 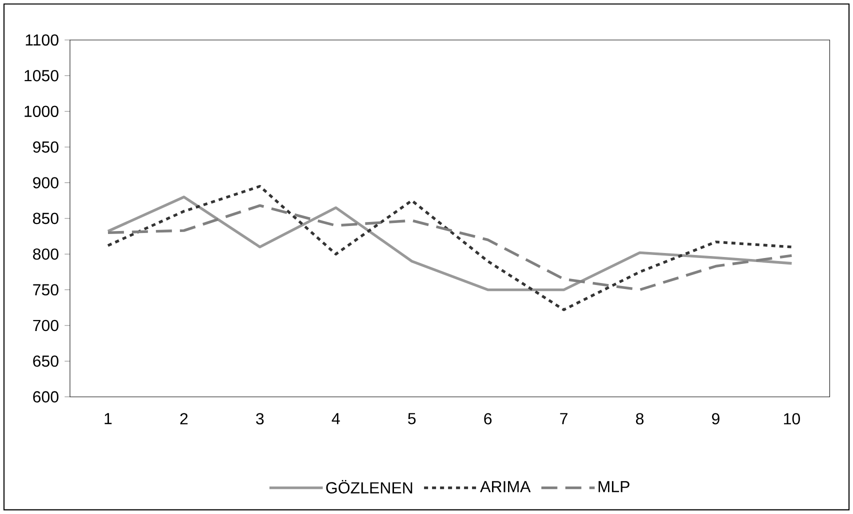 I want to click on x-tick-label: 6, so click(x=488, y=419).